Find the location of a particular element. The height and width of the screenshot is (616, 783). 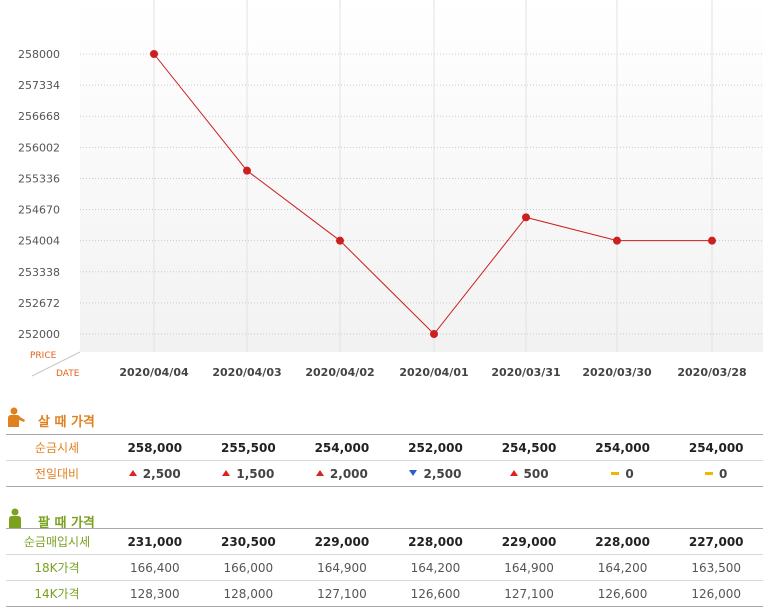

change-value: 500 is located at coordinates (536, 473).